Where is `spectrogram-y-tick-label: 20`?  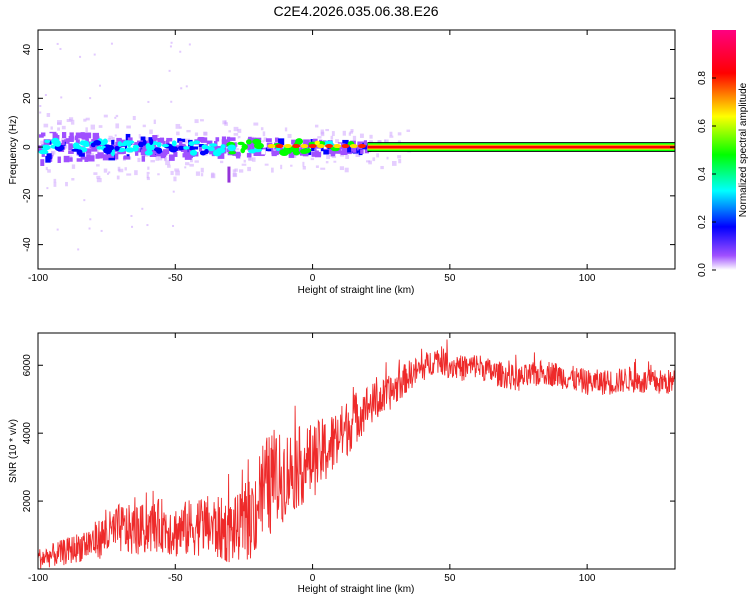 spectrogram-y-tick-label: 20 is located at coordinates (27, 98).